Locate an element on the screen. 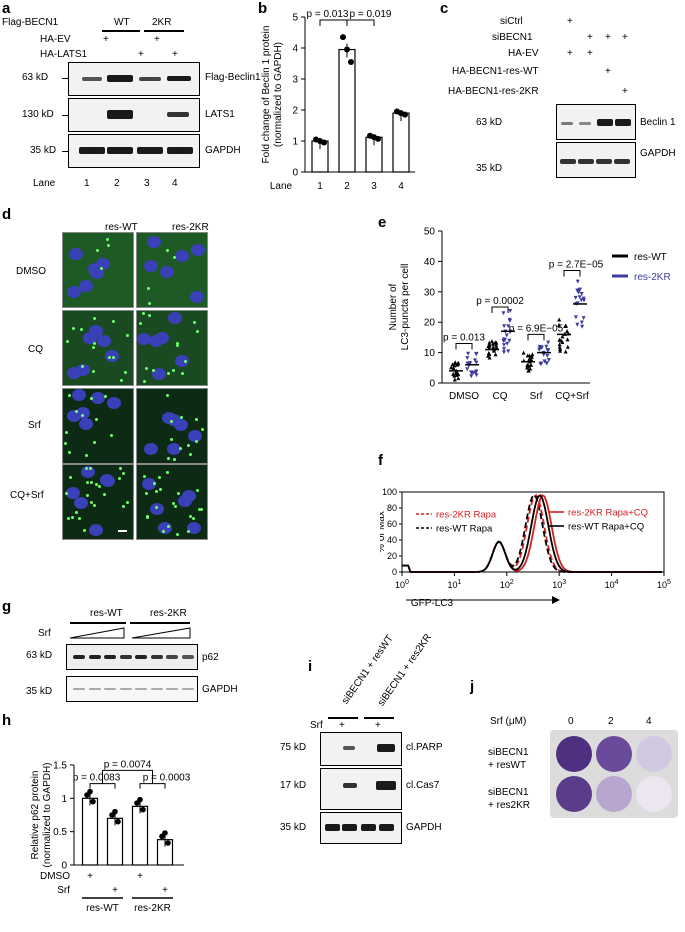  row-cq-srf: CQ+Srf is located at coordinates (27, 495).